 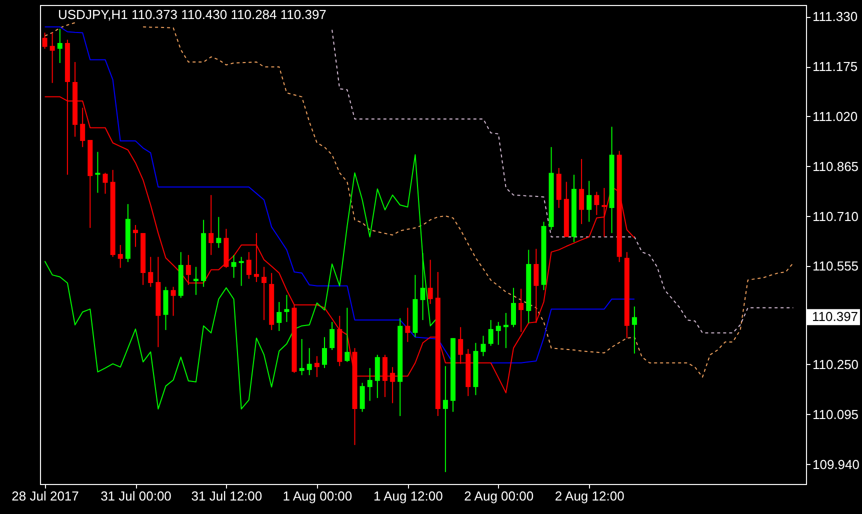 What do you see at coordinates (835, 266) in the screenshot?
I see `y-tick-label: 110.555` at bounding box center [835, 266].